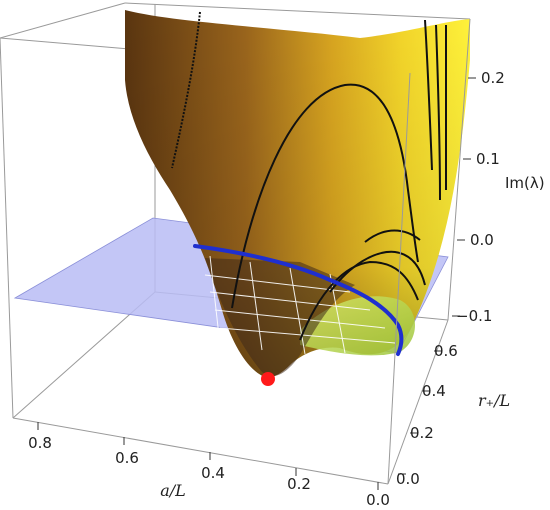 The height and width of the screenshot is (510, 550). Describe the element at coordinates (213, 473) in the screenshot. I see `x-tick-label: 0.4` at that location.